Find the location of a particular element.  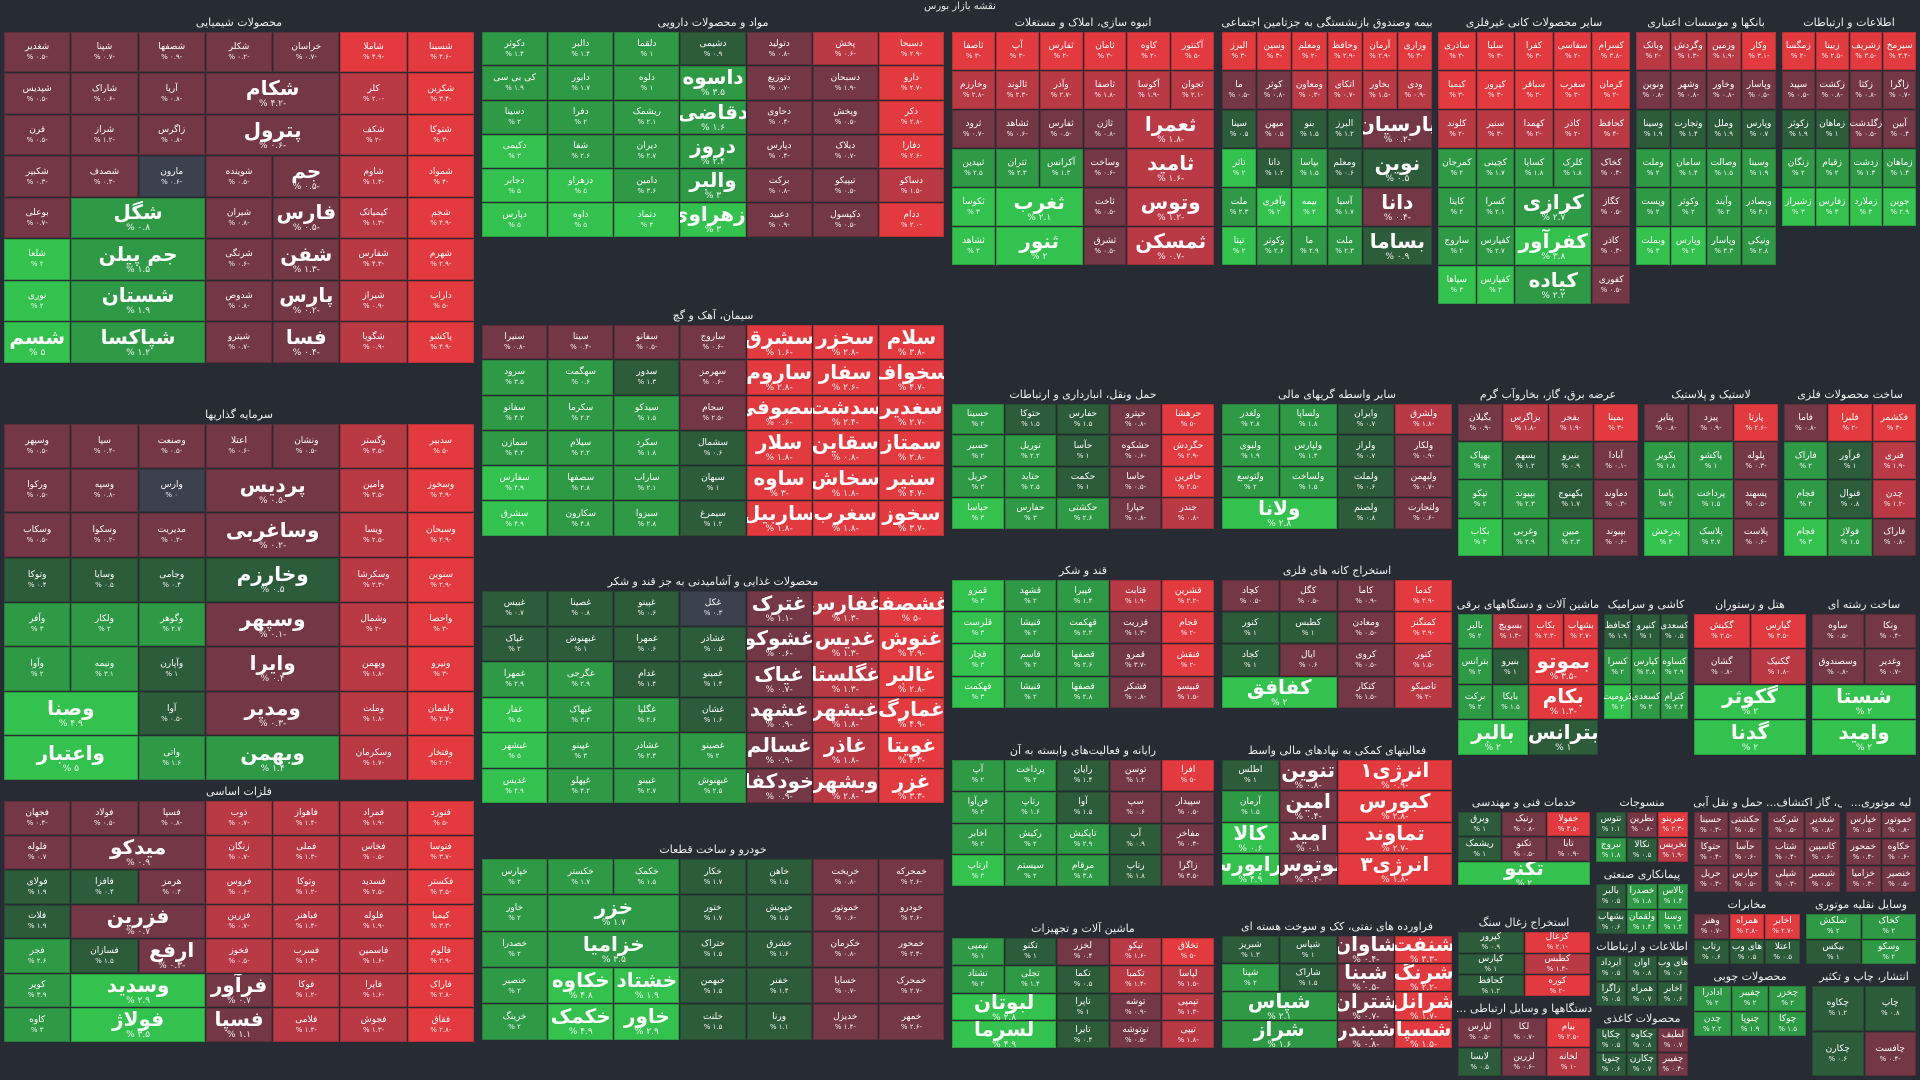

stock-tile: ولساخت ۱.۵ % is located at coordinates (1308, 482).